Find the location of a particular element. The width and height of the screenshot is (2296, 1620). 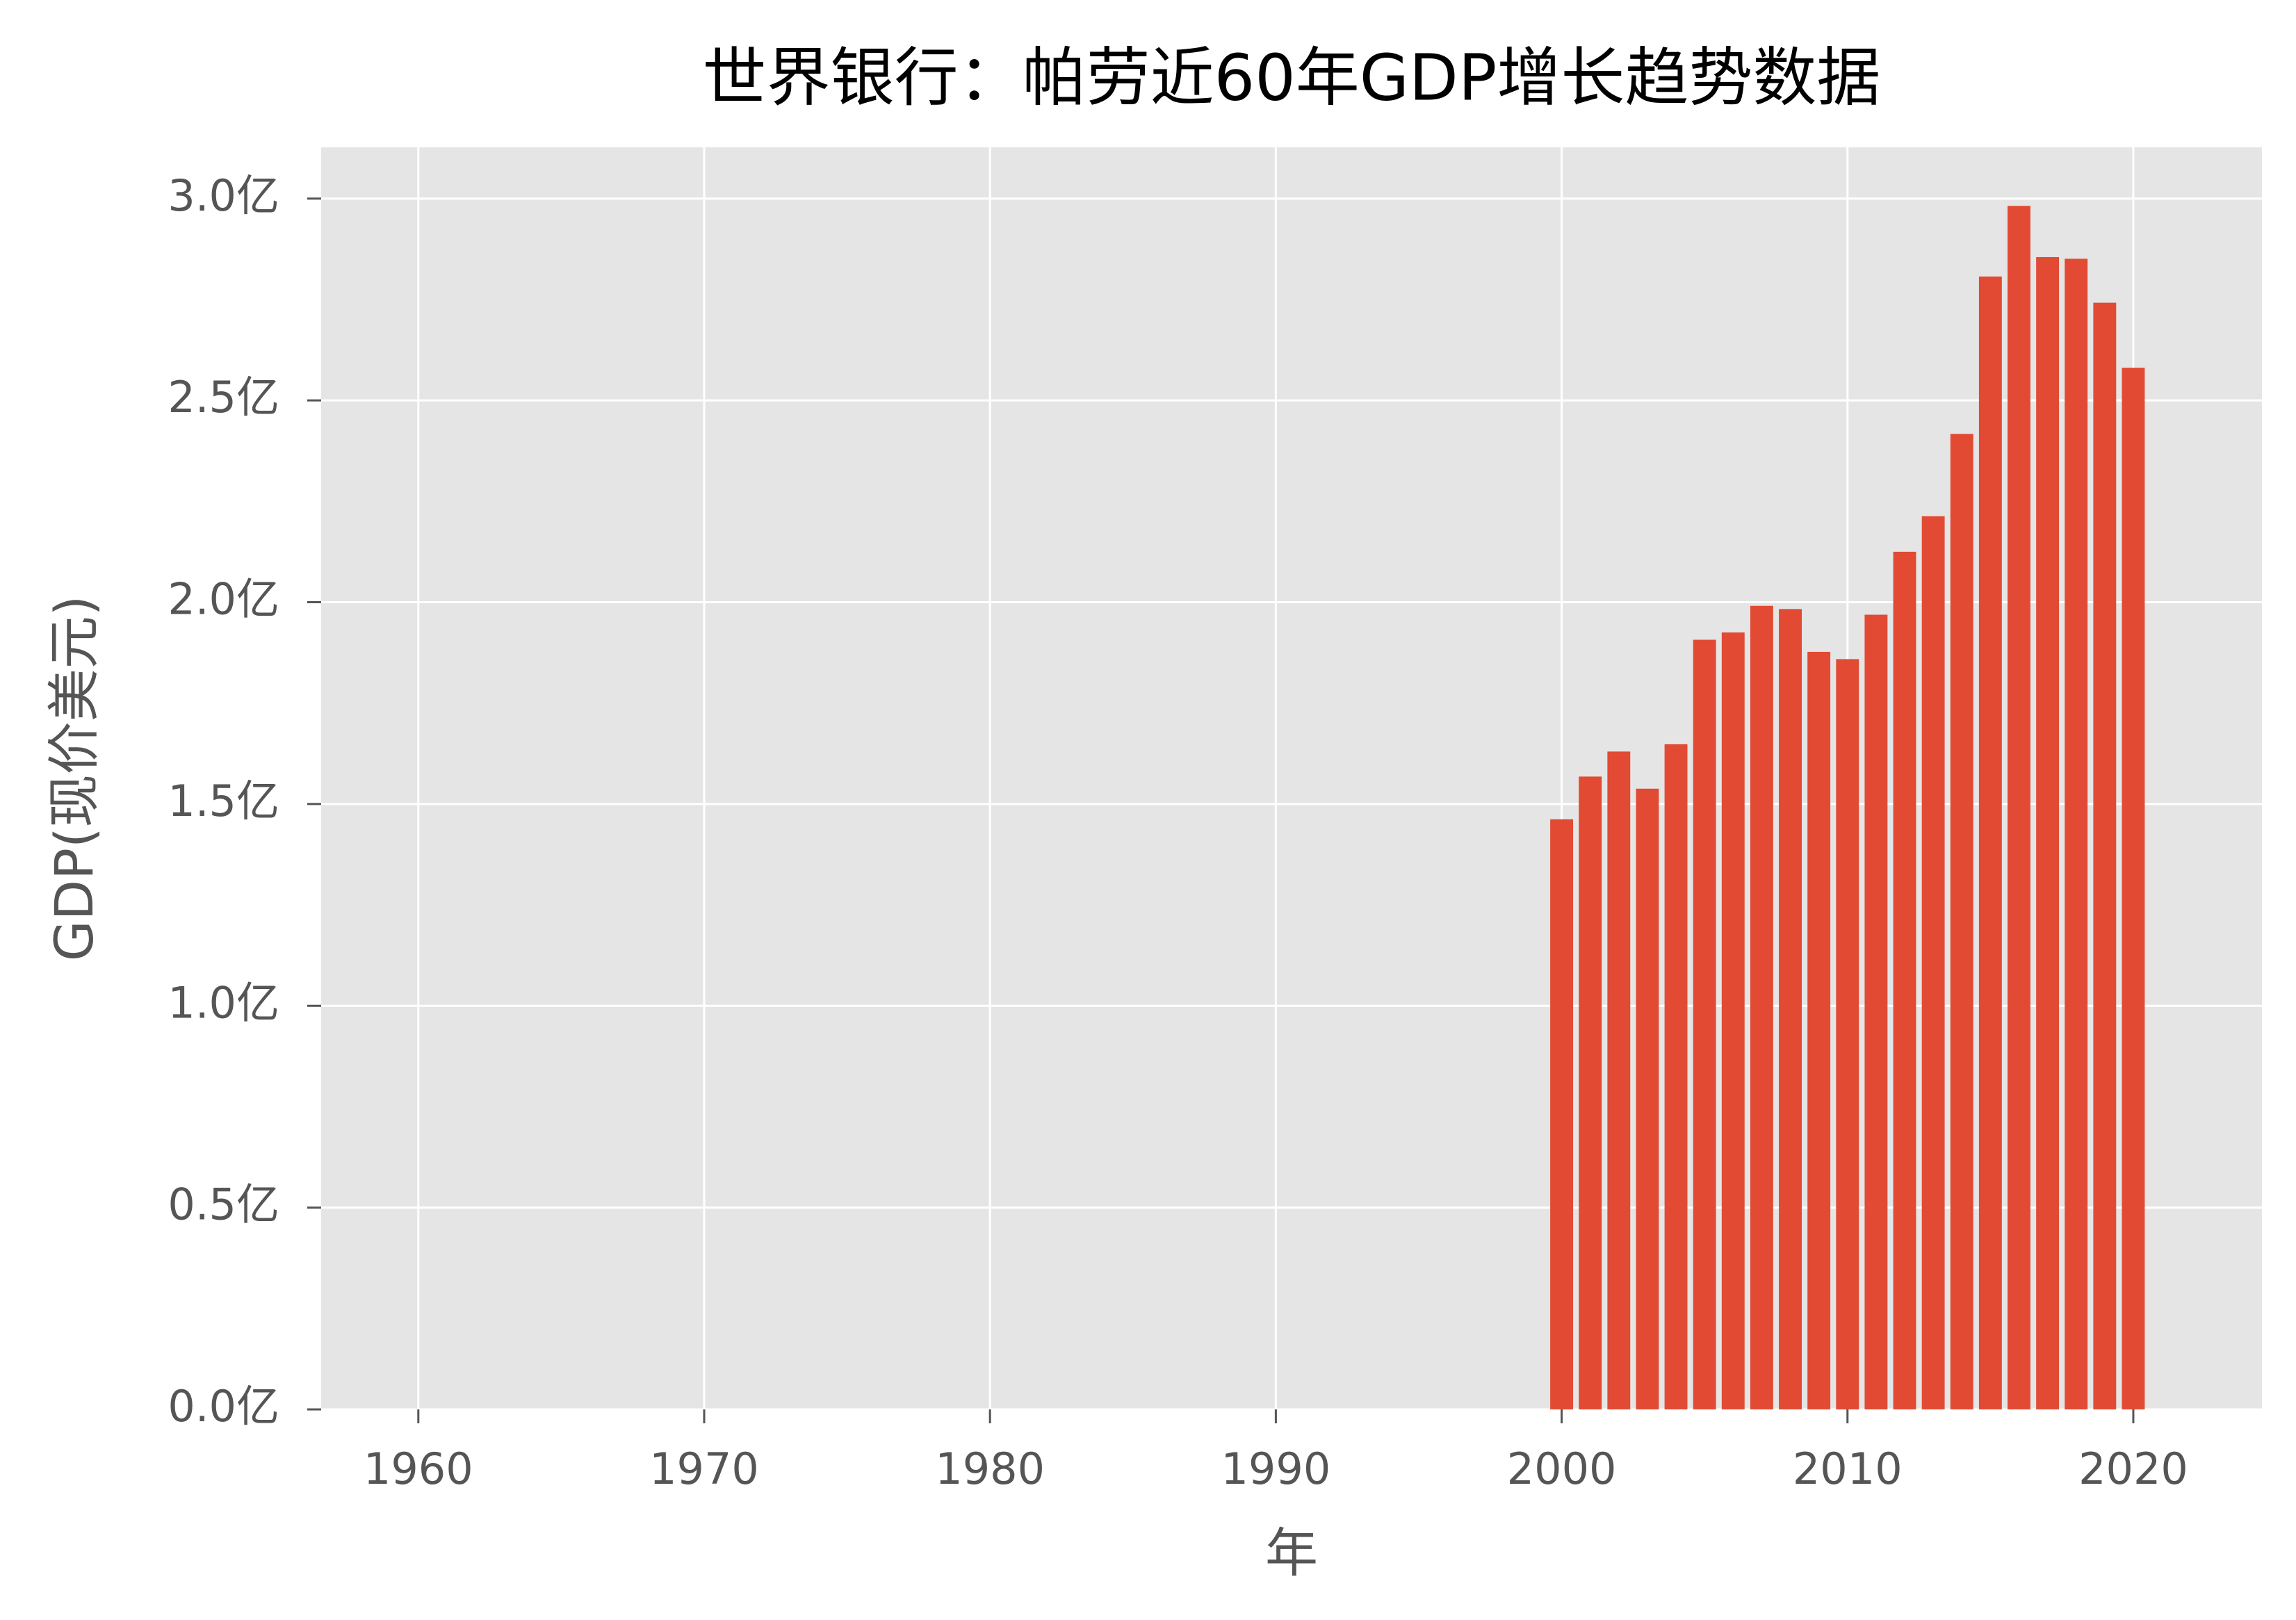

x-tick-label: 1960 is located at coordinates (419, 1468).